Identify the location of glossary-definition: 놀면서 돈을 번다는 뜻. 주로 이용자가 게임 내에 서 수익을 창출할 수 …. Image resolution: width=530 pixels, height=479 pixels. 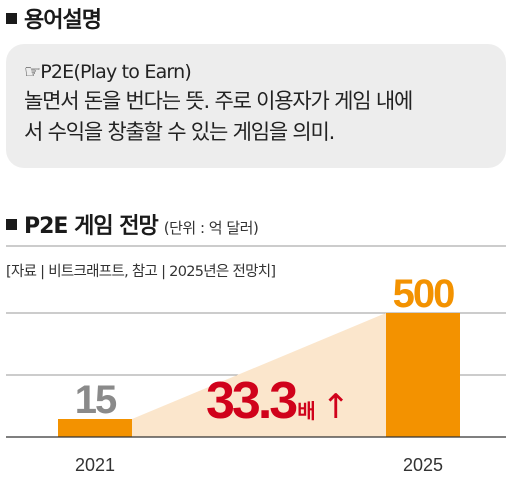
(256, 117).